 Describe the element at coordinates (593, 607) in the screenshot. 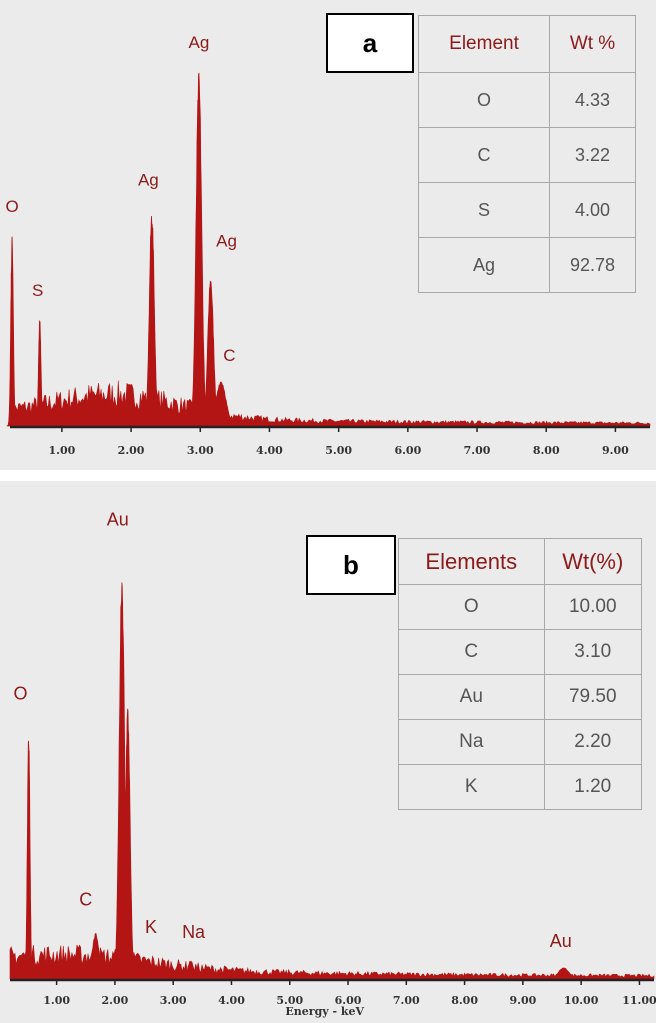

I see `table-cell-wt: 10.00` at that location.